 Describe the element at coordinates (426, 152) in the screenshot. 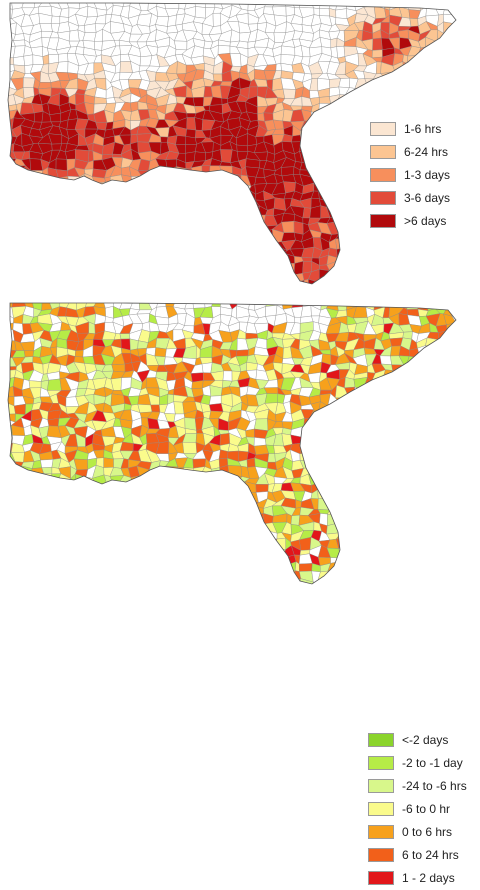

I see `duration-legend-label: 6-24 hrs` at that location.